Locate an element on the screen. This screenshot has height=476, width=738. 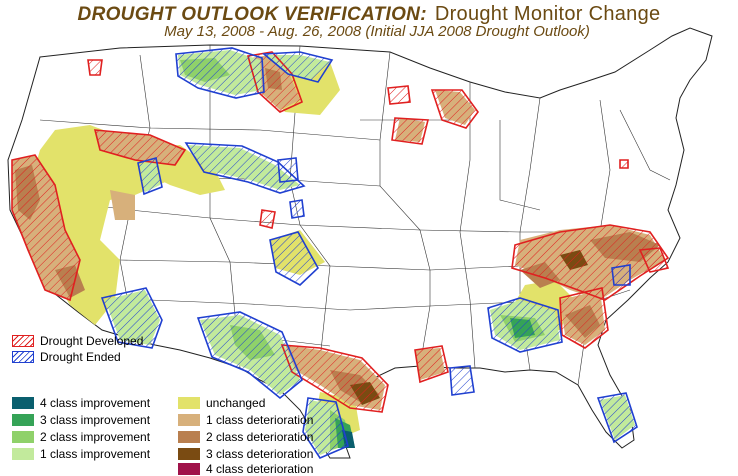
legend-label: 1 class improvement is located at coordinates (95, 454).